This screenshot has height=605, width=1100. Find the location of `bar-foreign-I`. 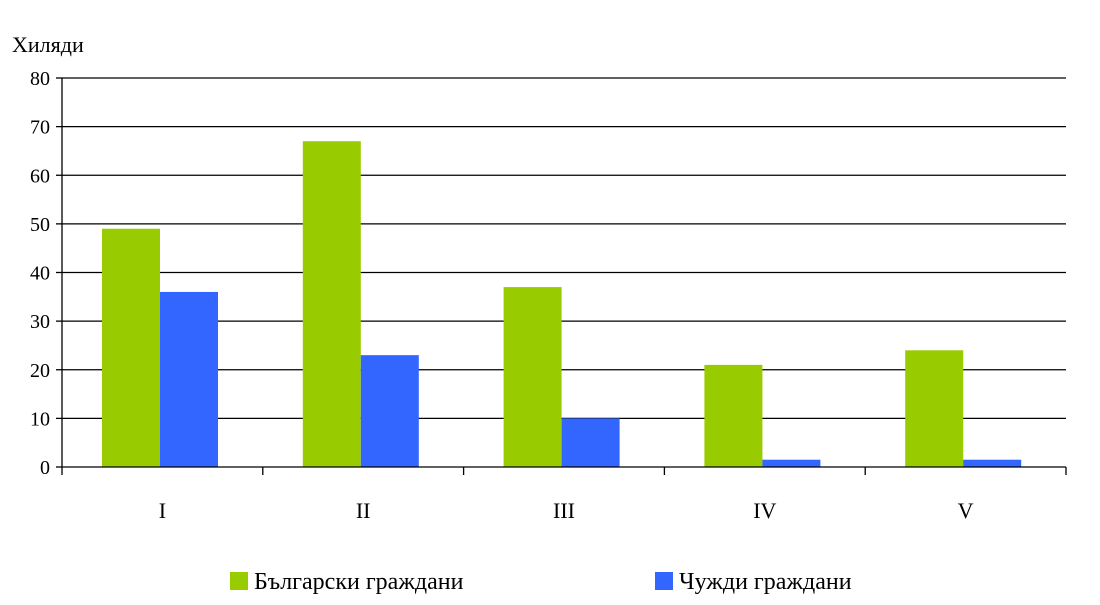

bar-foreign-I is located at coordinates (189, 379).